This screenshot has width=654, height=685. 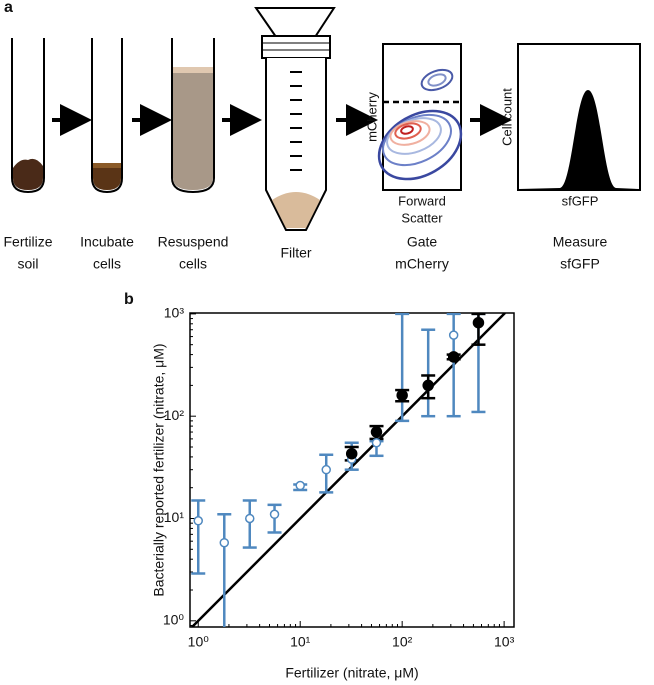 What do you see at coordinates (580, 200) in the screenshot?
I see `axis-label: sfGFP` at bounding box center [580, 200].